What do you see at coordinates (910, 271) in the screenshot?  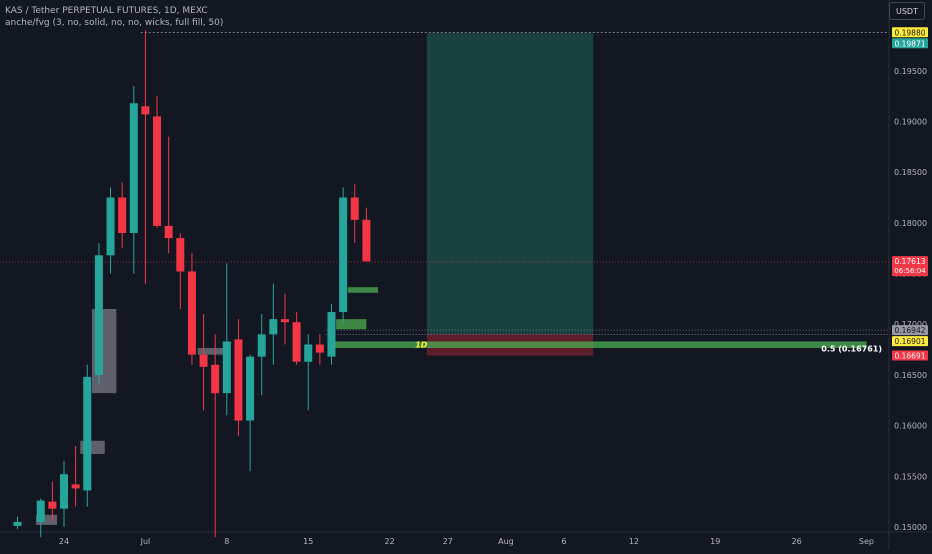 I see `countdown-label: 06:56:04` at bounding box center [910, 271].